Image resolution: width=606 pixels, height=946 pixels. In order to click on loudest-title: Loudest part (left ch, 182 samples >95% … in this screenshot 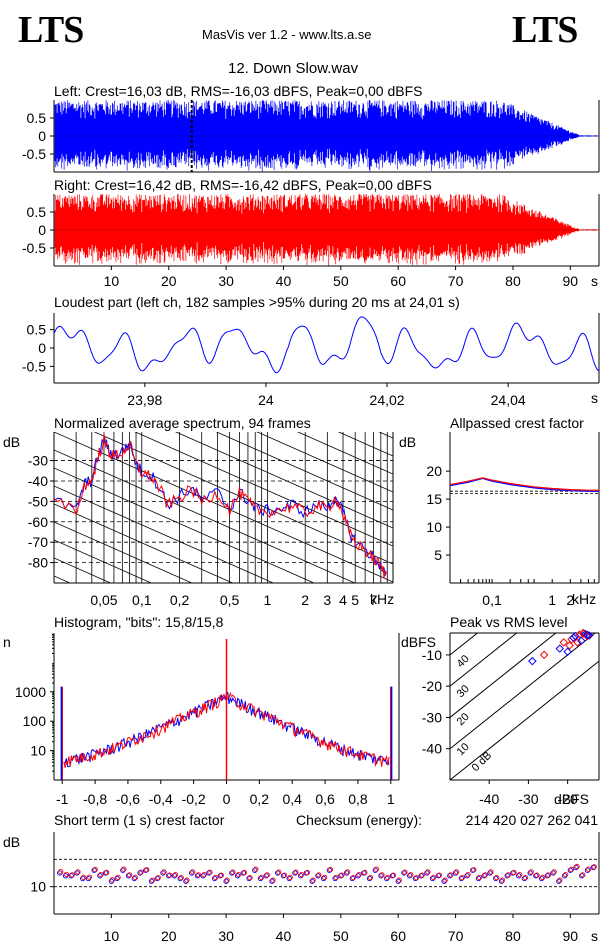, I will do `click(257, 302)`.